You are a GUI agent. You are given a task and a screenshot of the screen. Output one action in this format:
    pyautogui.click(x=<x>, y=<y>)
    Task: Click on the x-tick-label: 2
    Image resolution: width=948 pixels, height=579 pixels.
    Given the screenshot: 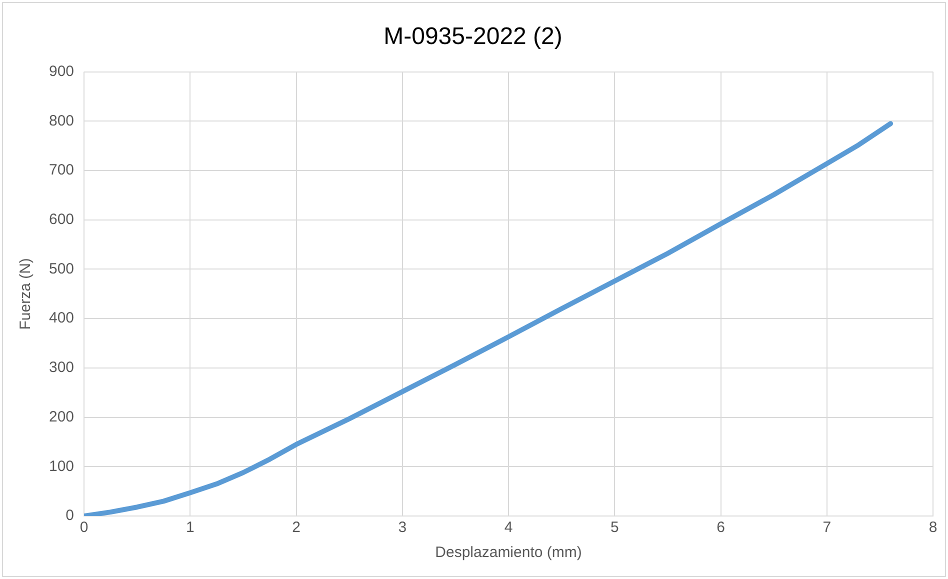 What is the action you would take?
    pyautogui.click(x=296, y=527)
    